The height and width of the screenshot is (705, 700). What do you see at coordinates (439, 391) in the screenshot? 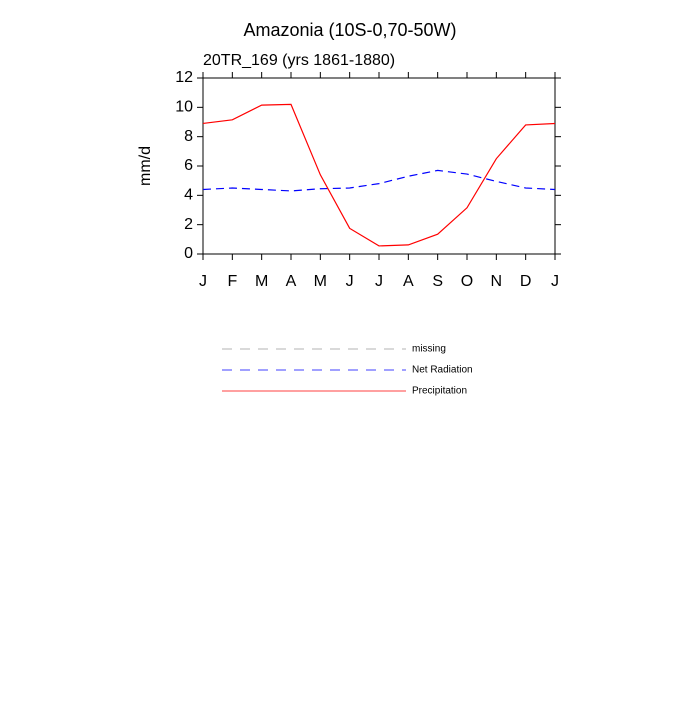
I see `legend-label: Precipitation` at bounding box center [439, 391].